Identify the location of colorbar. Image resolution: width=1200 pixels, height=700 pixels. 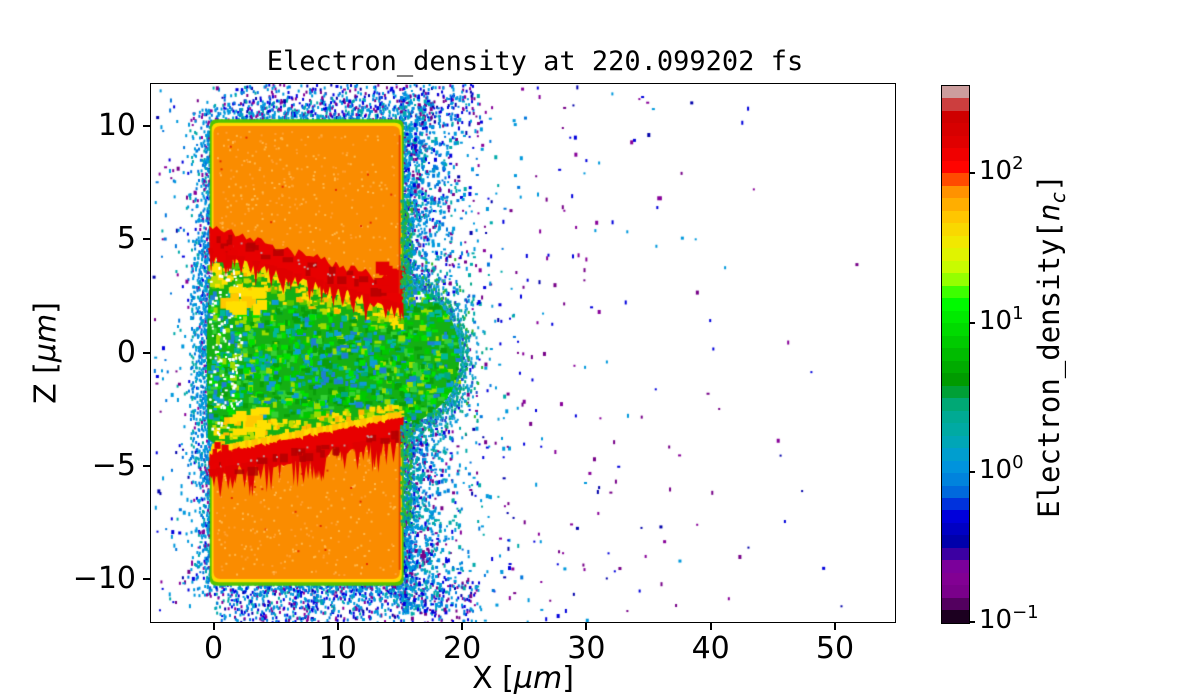
(955, 354).